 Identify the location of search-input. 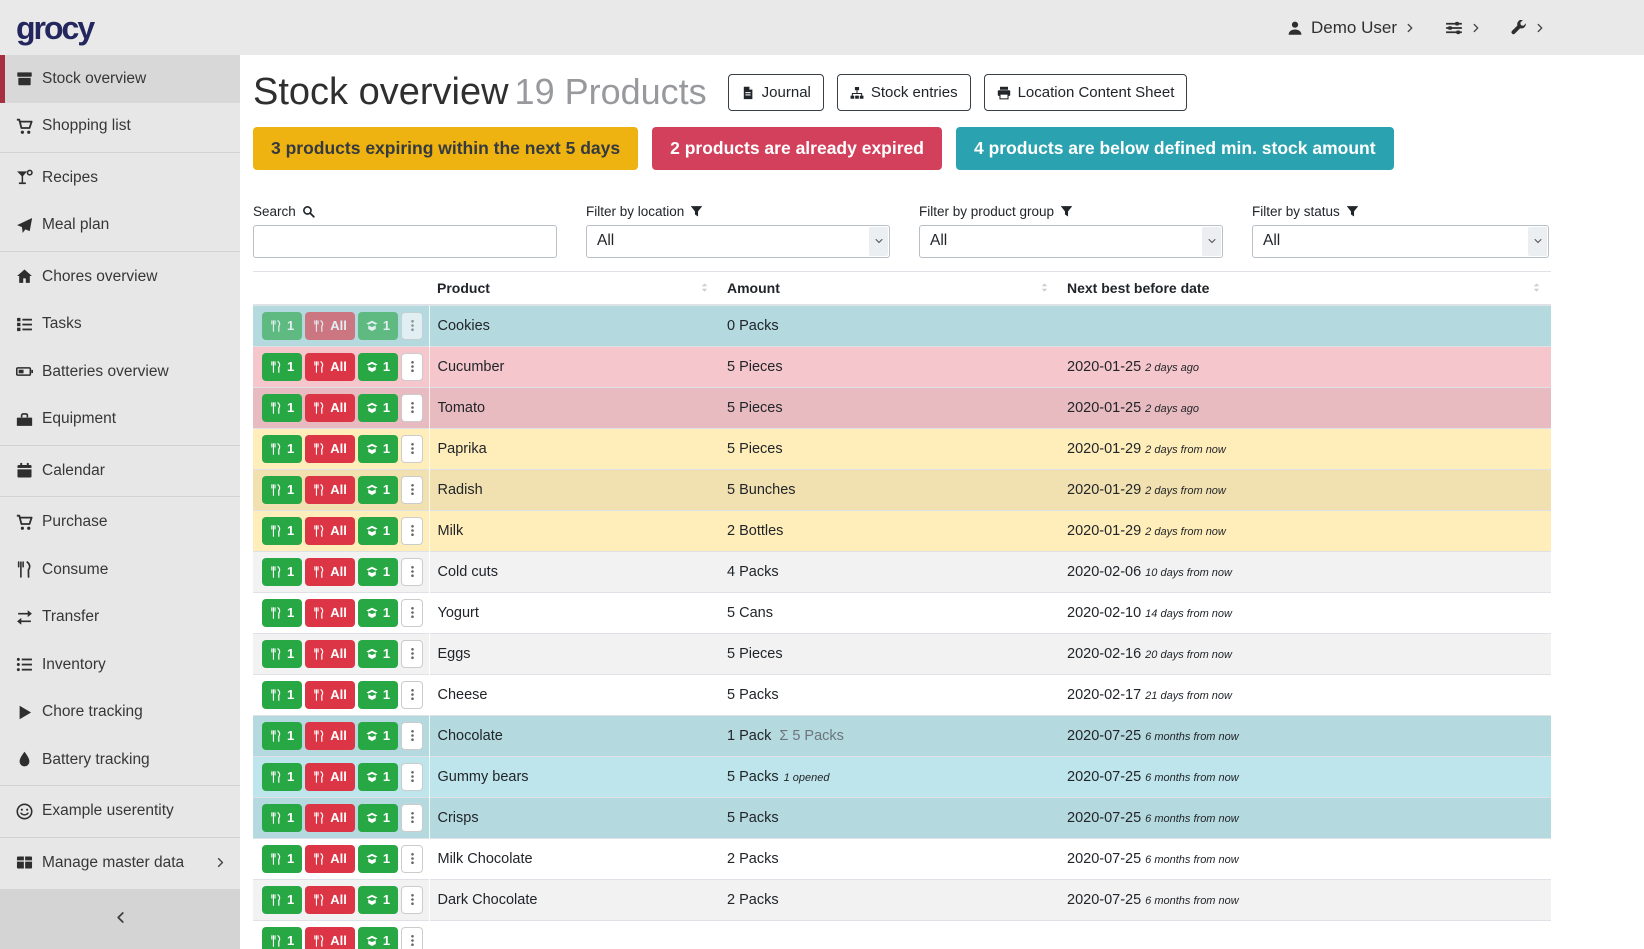
(405, 241).